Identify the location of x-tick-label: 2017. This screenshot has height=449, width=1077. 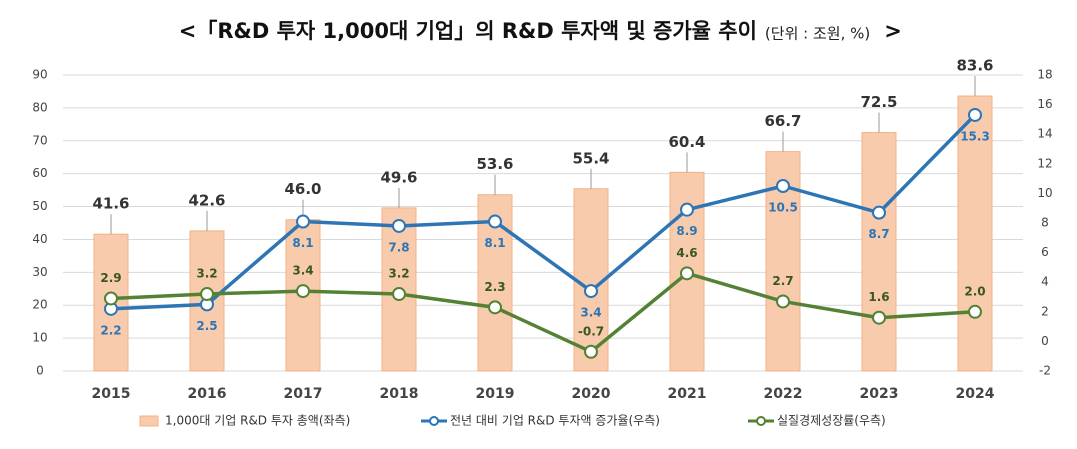
(303, 394).